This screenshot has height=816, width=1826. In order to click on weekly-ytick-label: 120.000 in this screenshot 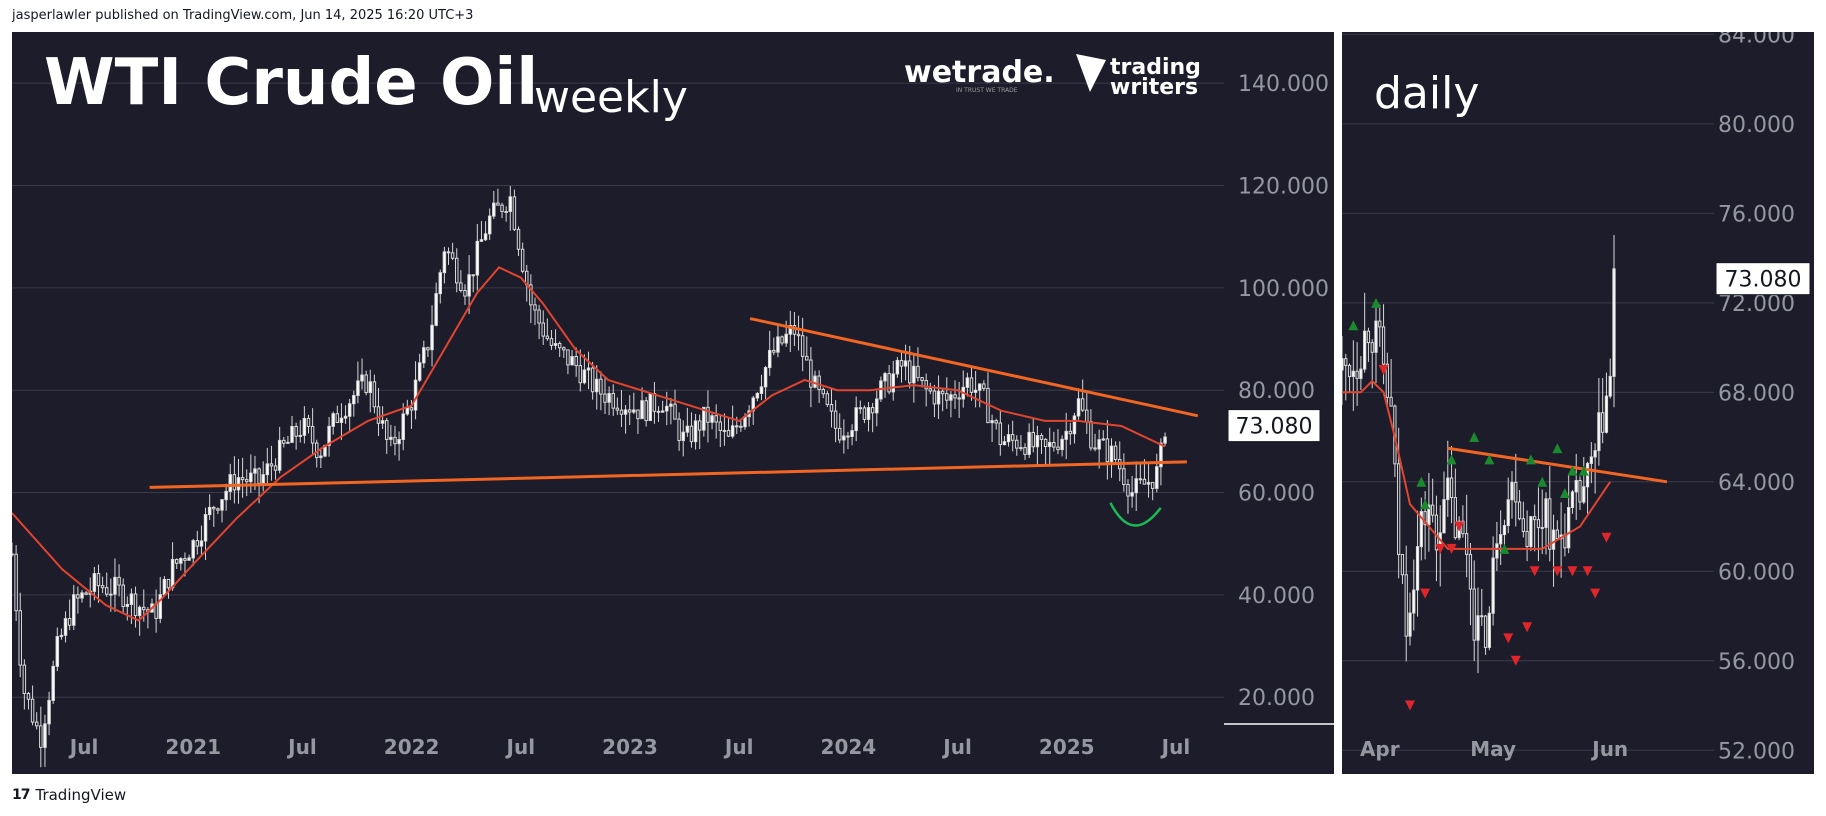, I will do `click(1283, 187)`.